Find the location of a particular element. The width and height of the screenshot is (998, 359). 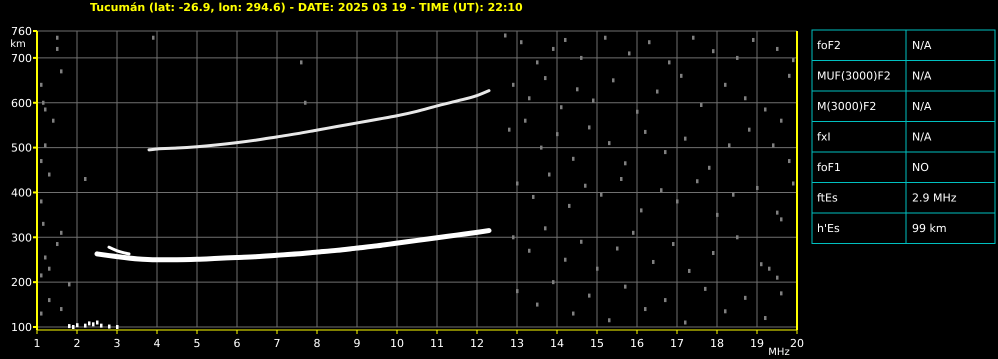

x-tick-label: 7 is located at coordinates (277, 343).